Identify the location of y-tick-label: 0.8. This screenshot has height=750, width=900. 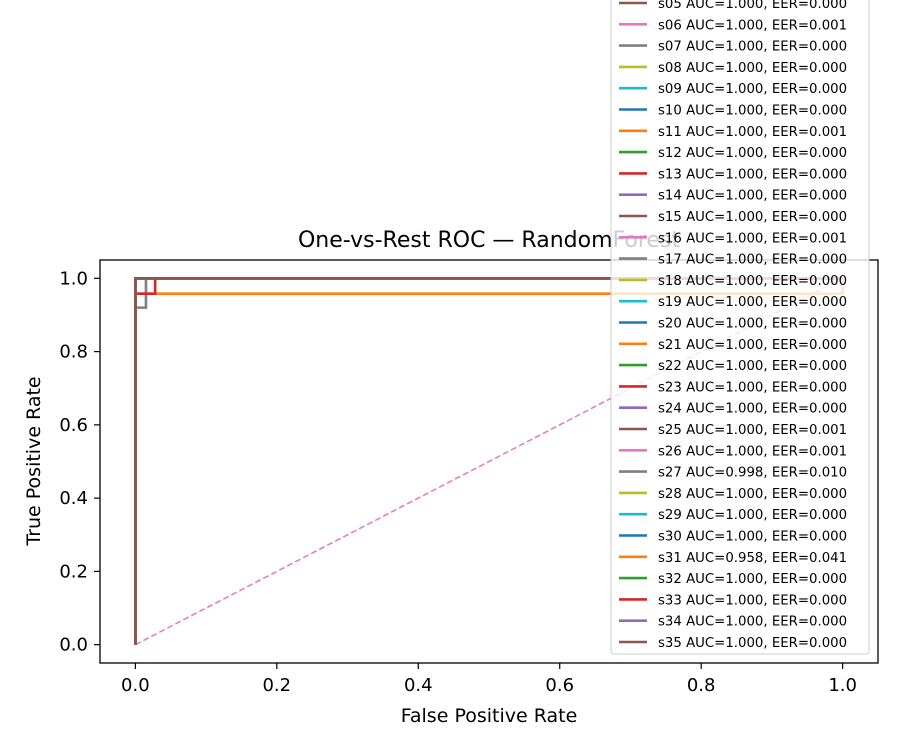
(73, 352).